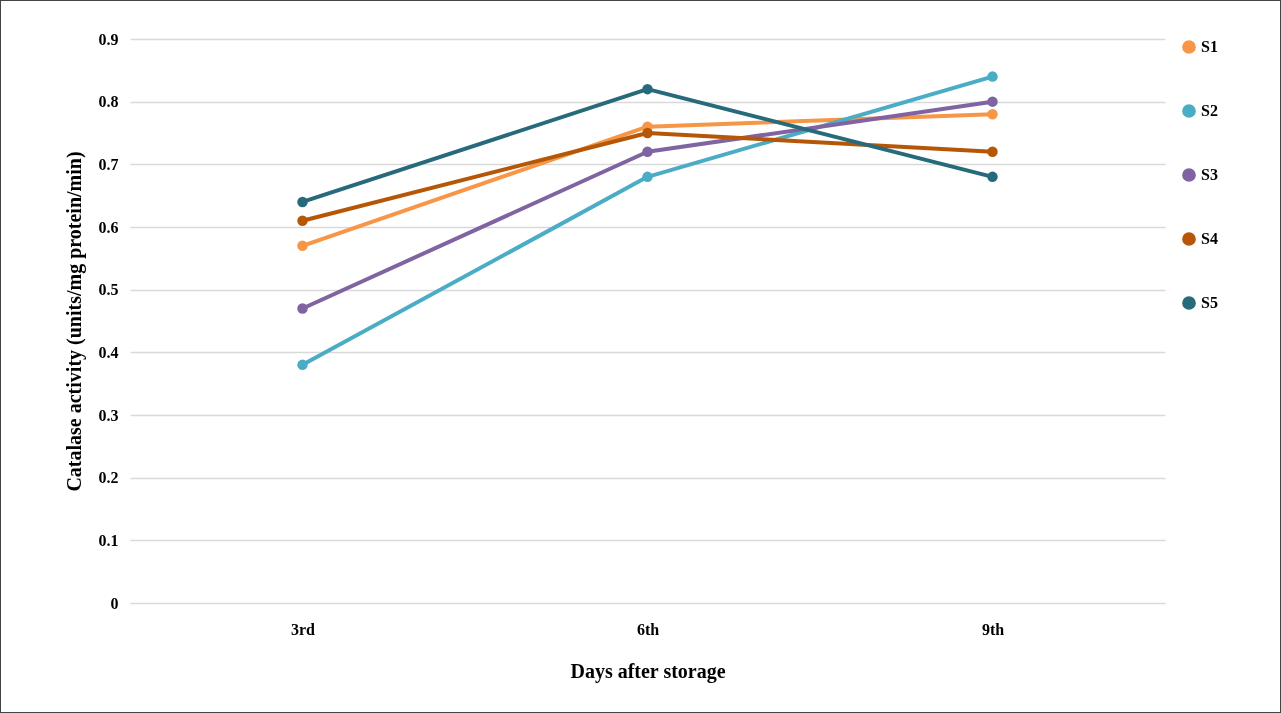 This screenshot has height=713, width=1281. What do you see at coordinates (108, 415) in the screenshot?
I see `y-tick-label: 0.3` at bounding box center [108, 415].